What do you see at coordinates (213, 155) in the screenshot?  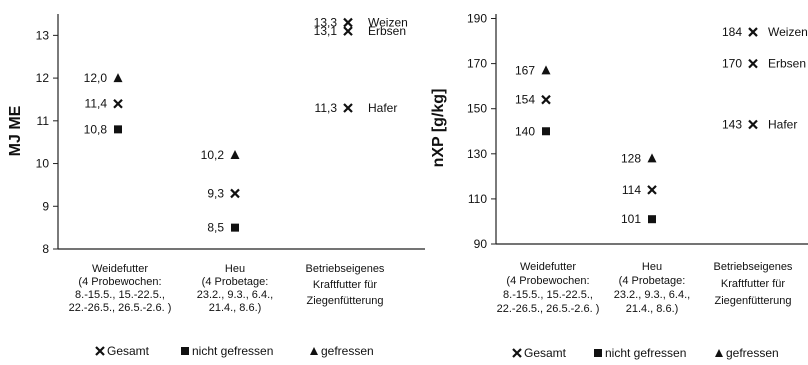 I see `data-label: 10,2` at bounding box center [213, 155].